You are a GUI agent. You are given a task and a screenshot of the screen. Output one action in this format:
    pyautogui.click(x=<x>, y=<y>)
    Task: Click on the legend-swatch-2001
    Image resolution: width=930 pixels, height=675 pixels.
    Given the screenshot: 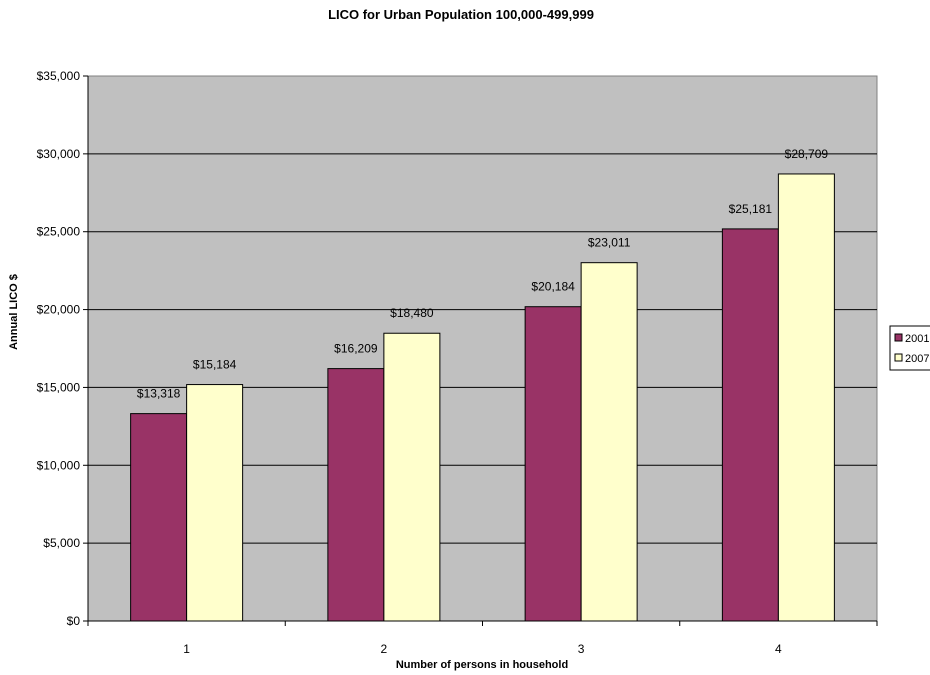 What is the action you would take?
    pyautogui.click(x=898, y=337)
    